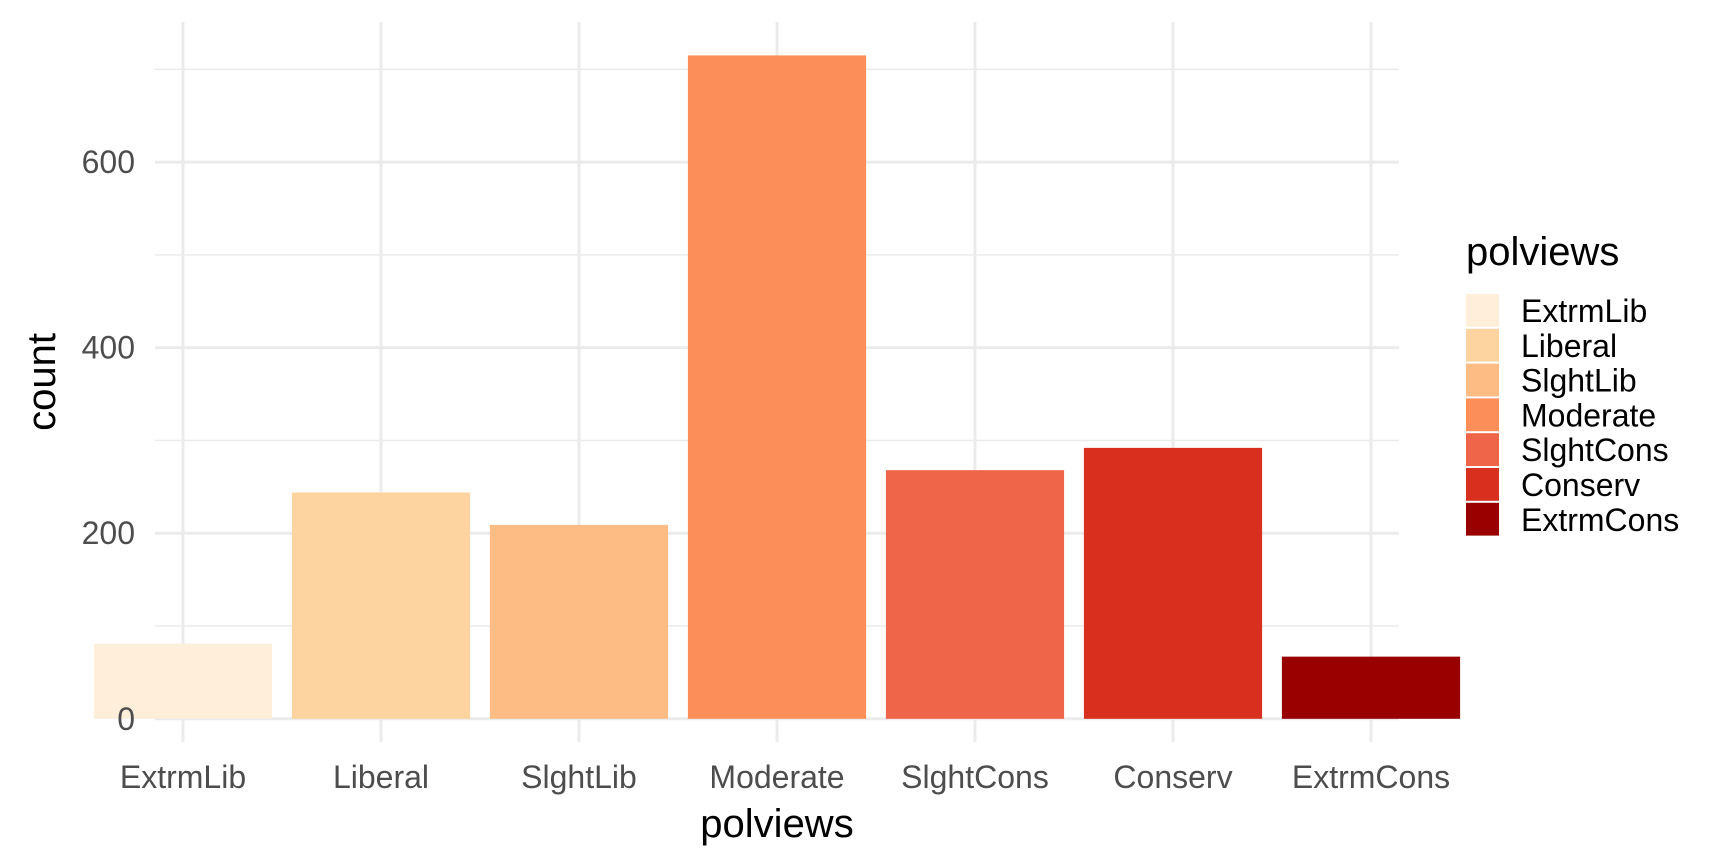 Image resolution: width=1728 pixels, height=864 pixels. Describe the element at coordinates (579, 777) in the screenshot. I see `x-tick-label: SlghtLib` at that location.